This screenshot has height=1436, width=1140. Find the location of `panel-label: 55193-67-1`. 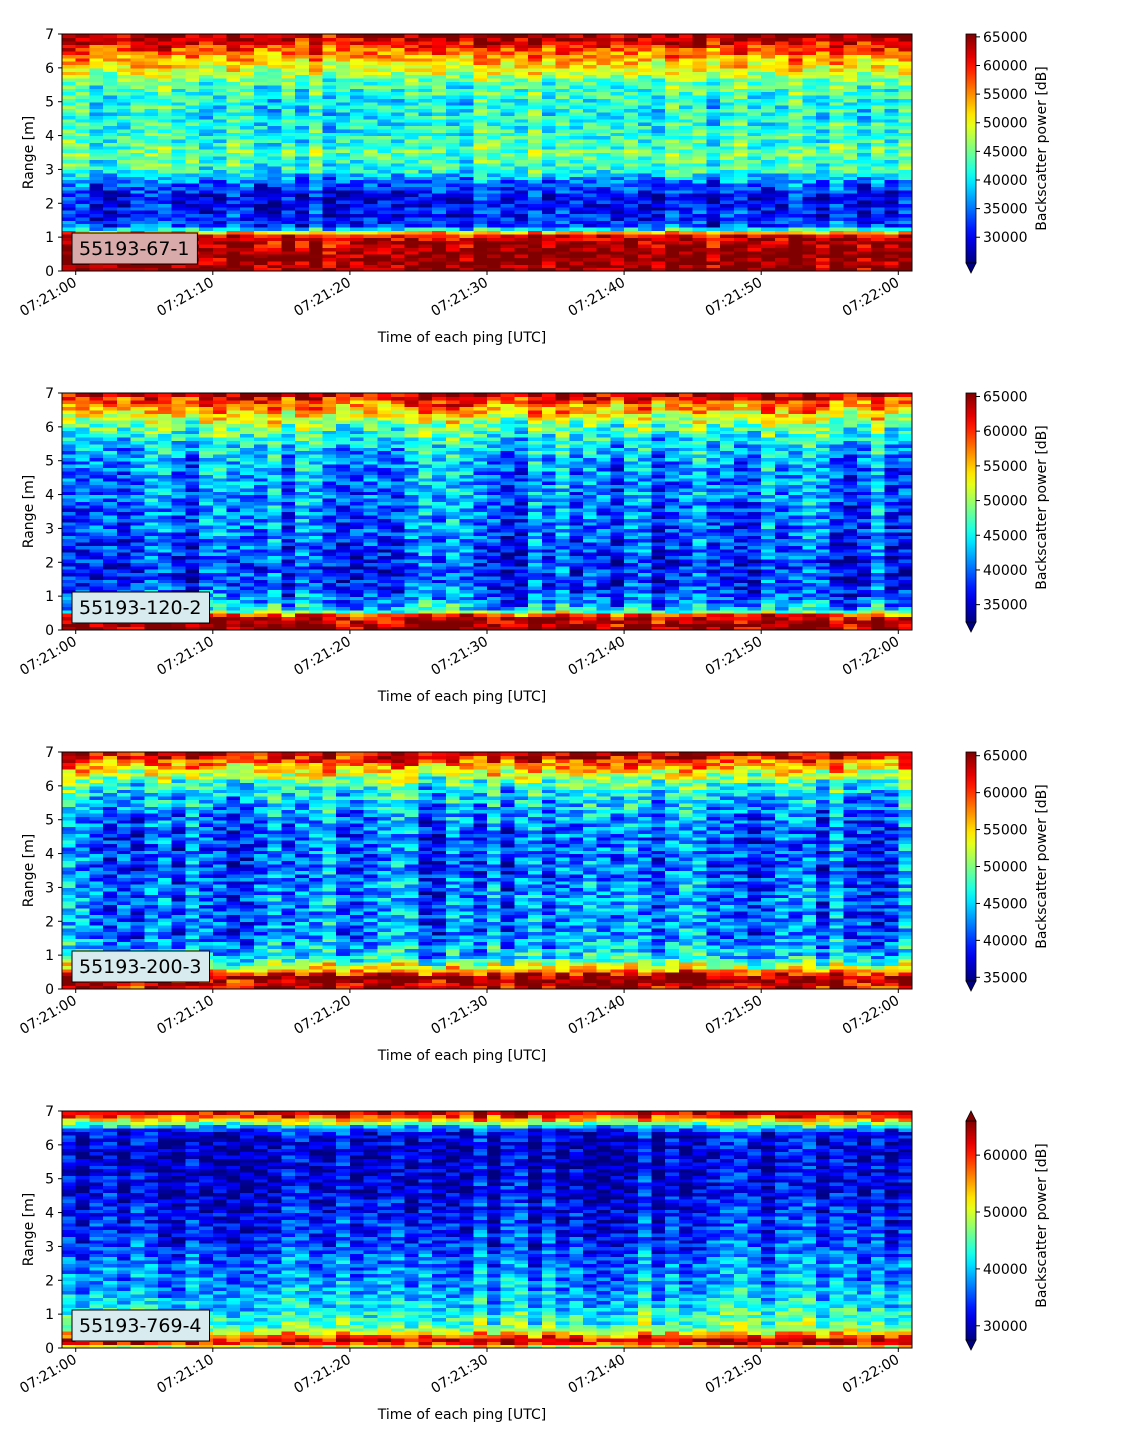

panel-label: 55193-67-1 is located at coordinates (134, 249).